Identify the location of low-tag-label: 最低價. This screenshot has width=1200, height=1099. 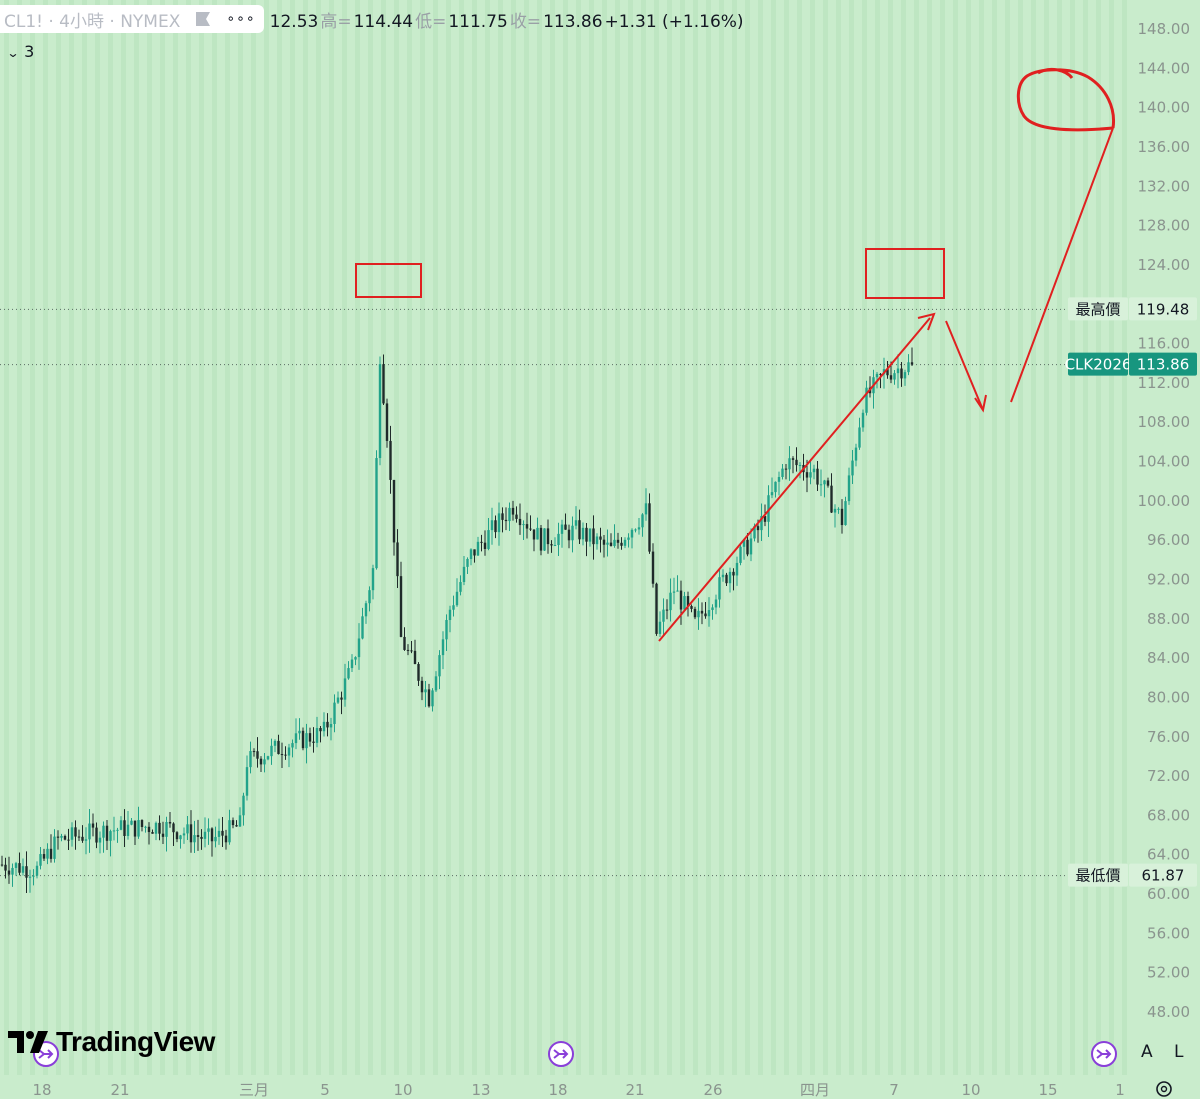
(1097, 876).